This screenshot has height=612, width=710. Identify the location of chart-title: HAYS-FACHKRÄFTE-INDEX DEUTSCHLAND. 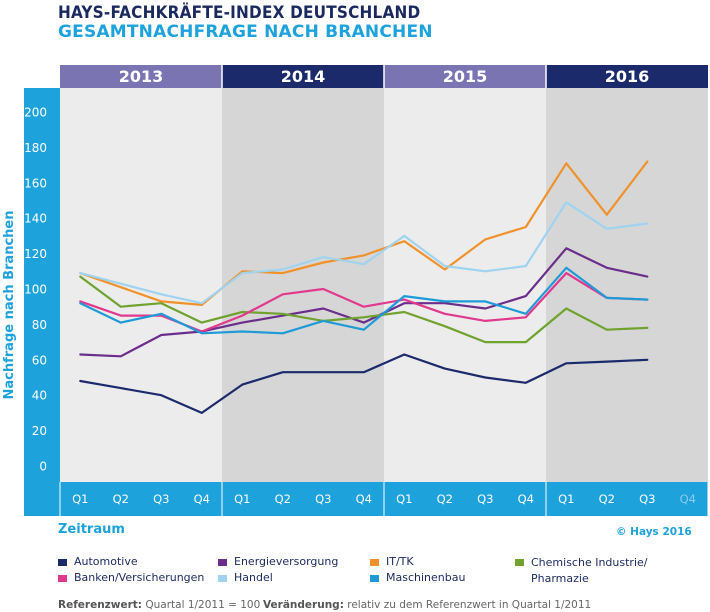
(239, 13).